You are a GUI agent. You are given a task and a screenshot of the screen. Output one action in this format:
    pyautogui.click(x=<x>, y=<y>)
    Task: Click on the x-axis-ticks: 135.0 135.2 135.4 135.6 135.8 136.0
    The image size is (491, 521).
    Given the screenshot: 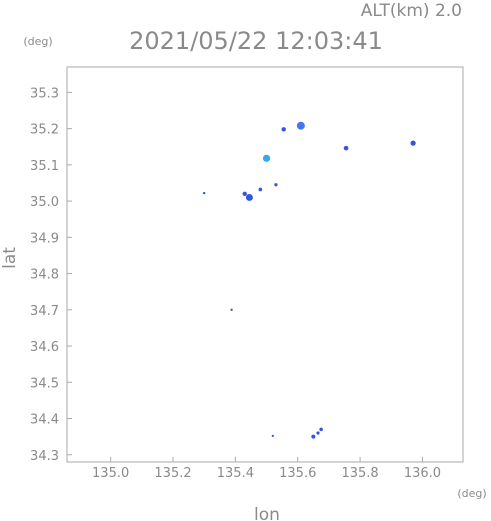 What is the action you would take?
    pyautogui.click(x=266, y=469)
    